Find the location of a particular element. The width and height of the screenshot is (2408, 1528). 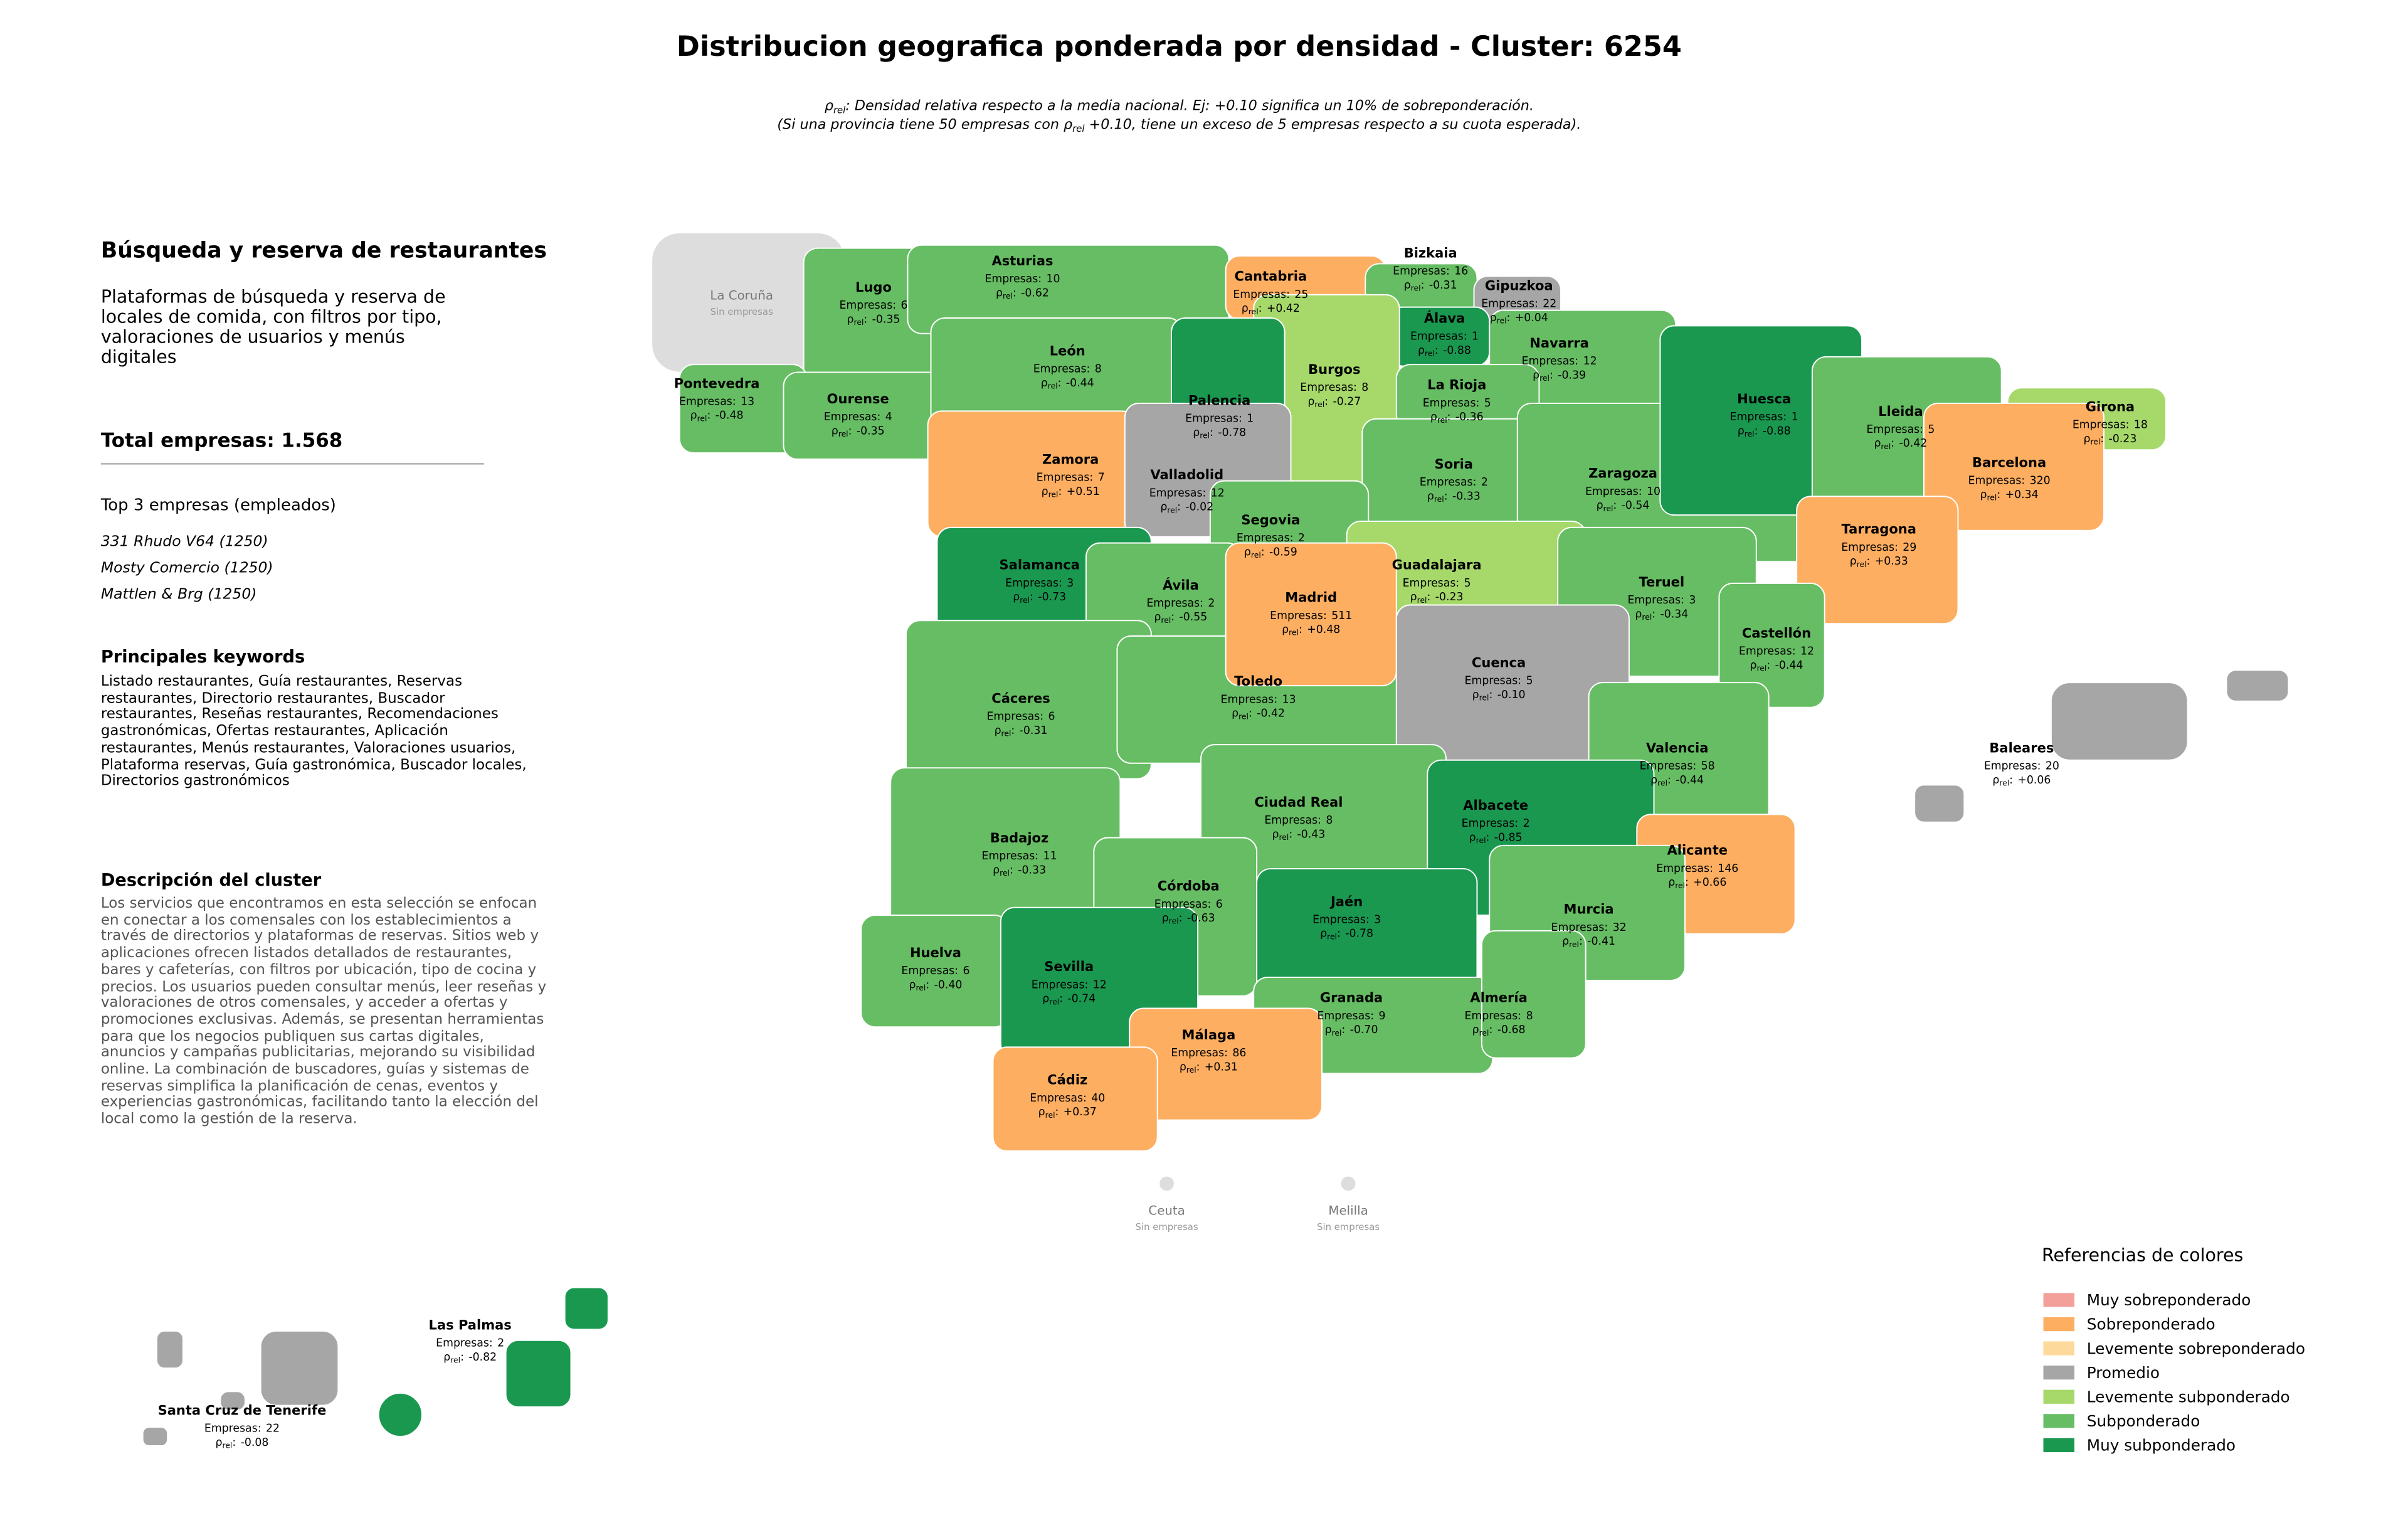

rho-label: ρrel: -0.39 is located at coordinates (1559, 376).